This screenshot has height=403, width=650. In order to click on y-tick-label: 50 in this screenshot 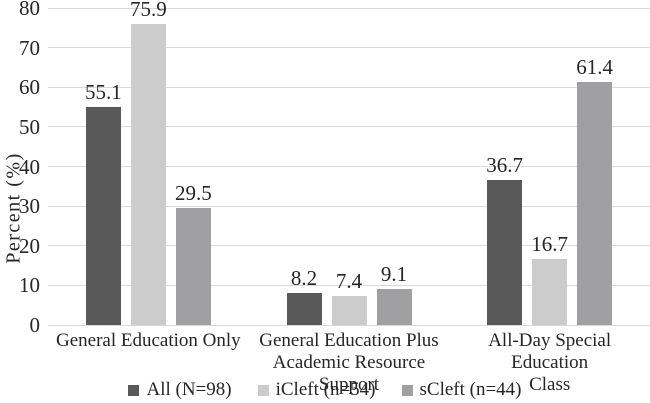, I will do `click(29, 126)`.